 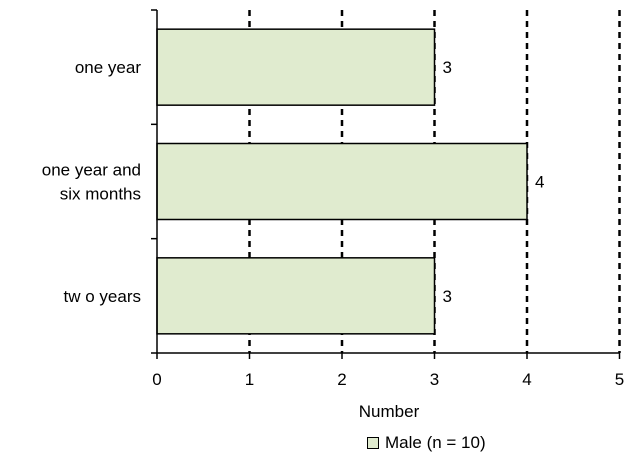 What do you see at coordinates (100, 194) in the screenshot?
I see `category-label: six months` at bounding box center [100, 194].